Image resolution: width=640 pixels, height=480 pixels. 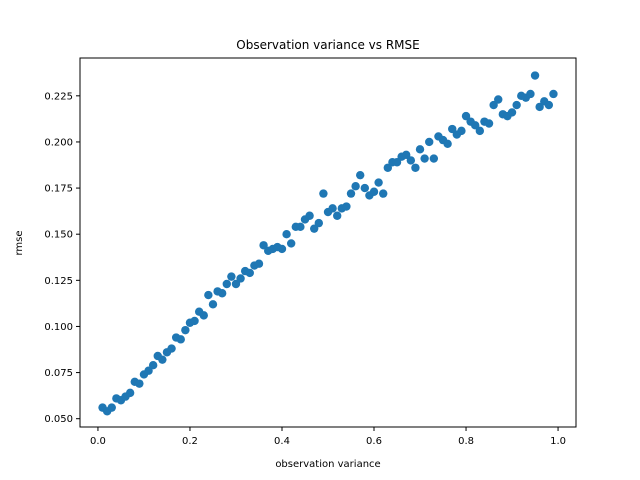 What do you see at coordinates (58, 327) in the screenshot?
I see `y-tick-label: 0.100` at bounding box center [58, 327].